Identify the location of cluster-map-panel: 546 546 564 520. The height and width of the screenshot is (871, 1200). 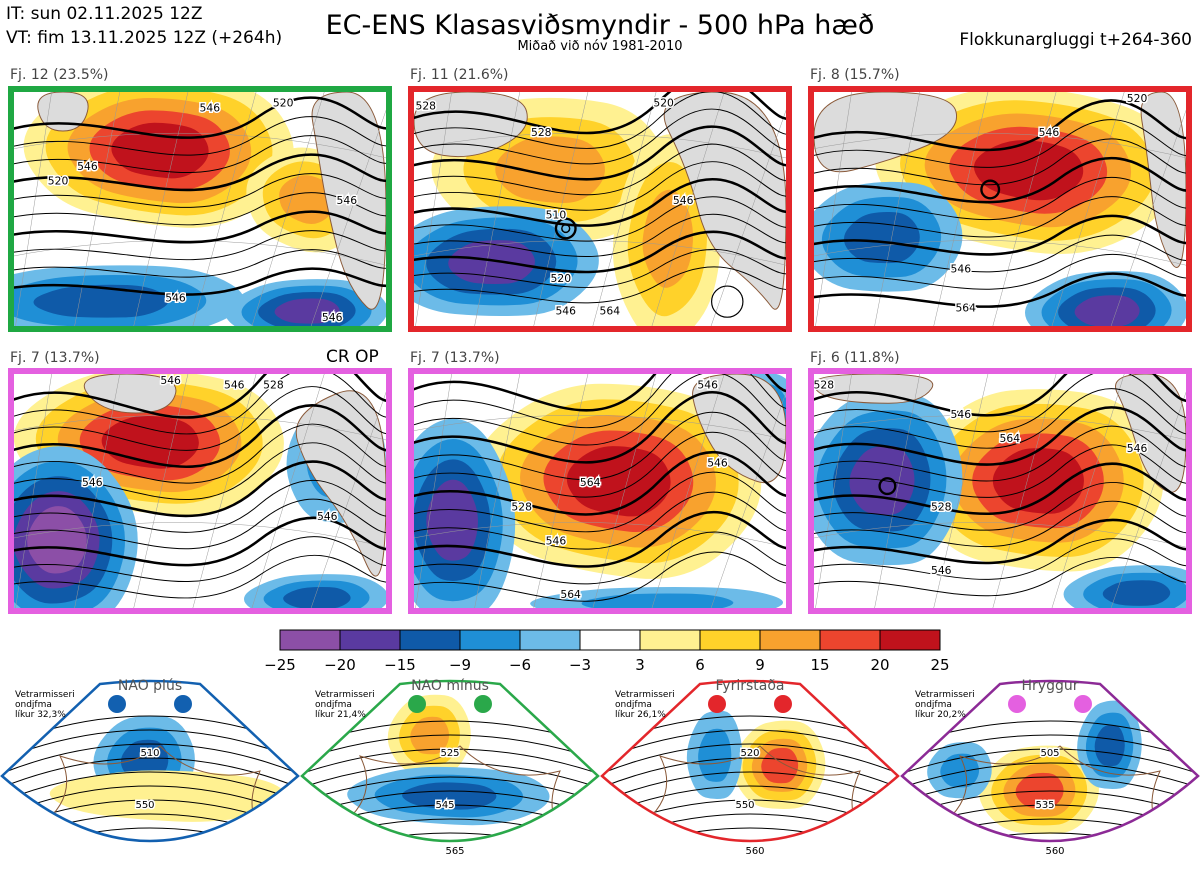
(1000, 209).